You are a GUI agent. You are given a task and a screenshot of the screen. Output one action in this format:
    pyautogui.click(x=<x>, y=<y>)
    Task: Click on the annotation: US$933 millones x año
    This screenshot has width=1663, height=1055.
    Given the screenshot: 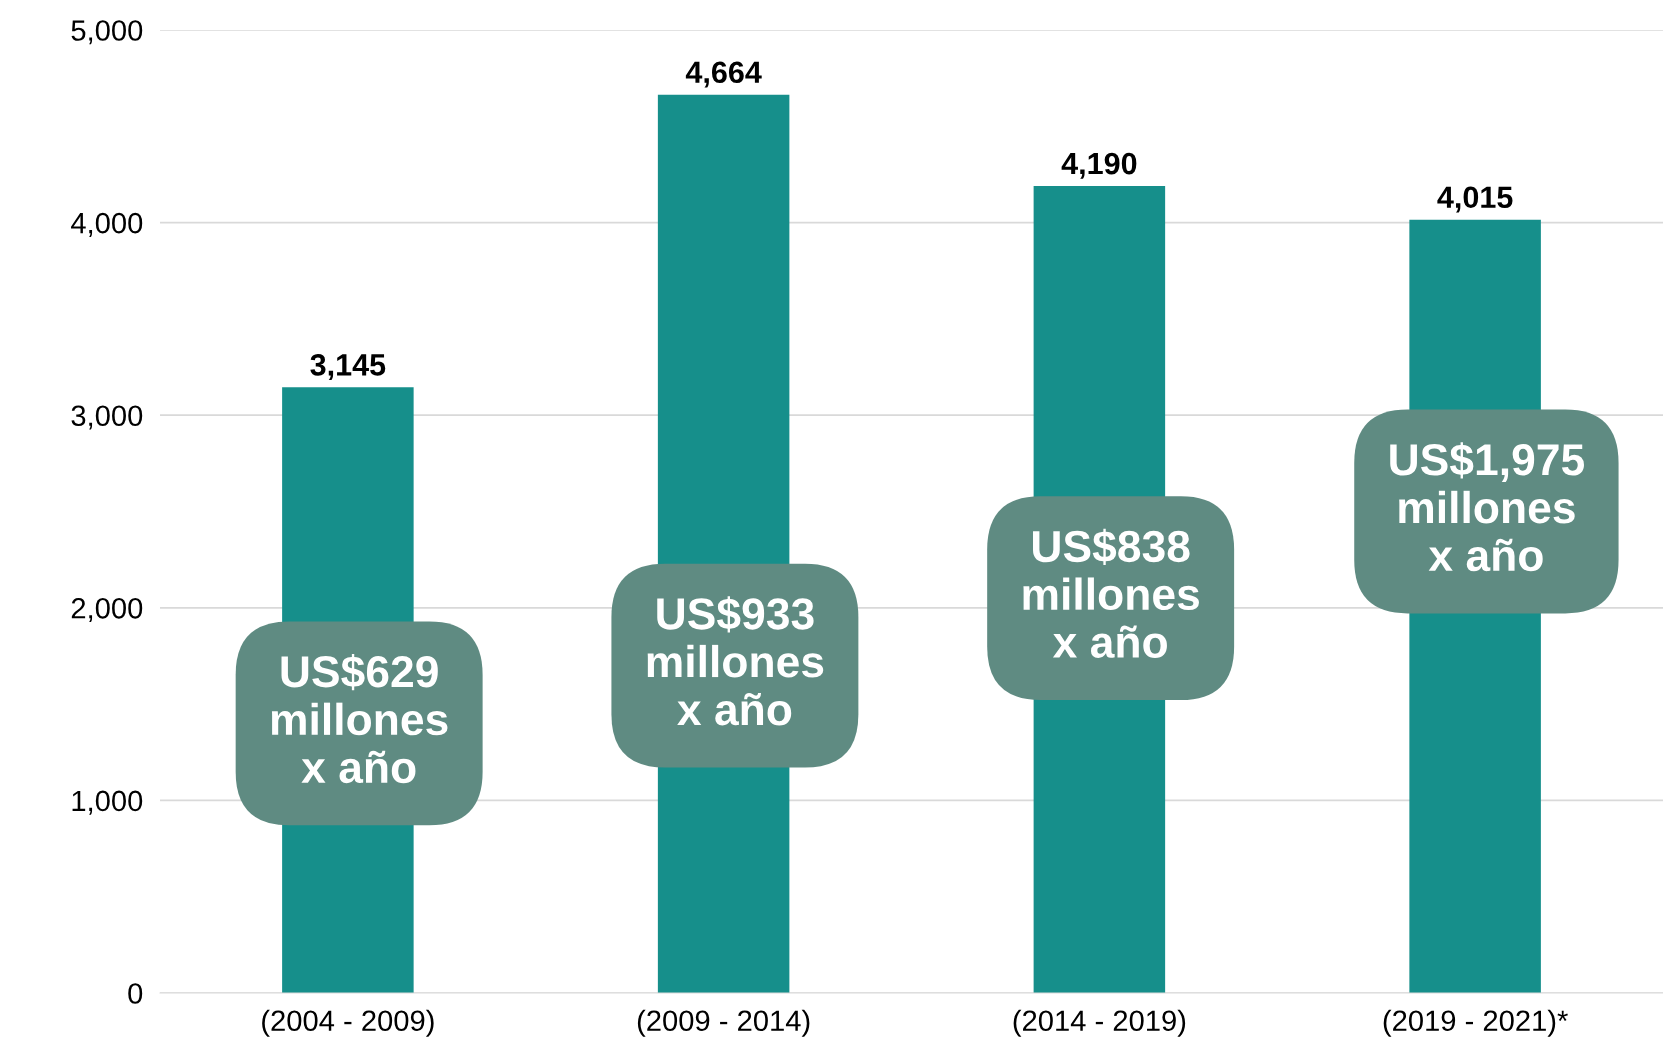 What is the action you would take?
    pyautogui.click(x=735, y=661)
    